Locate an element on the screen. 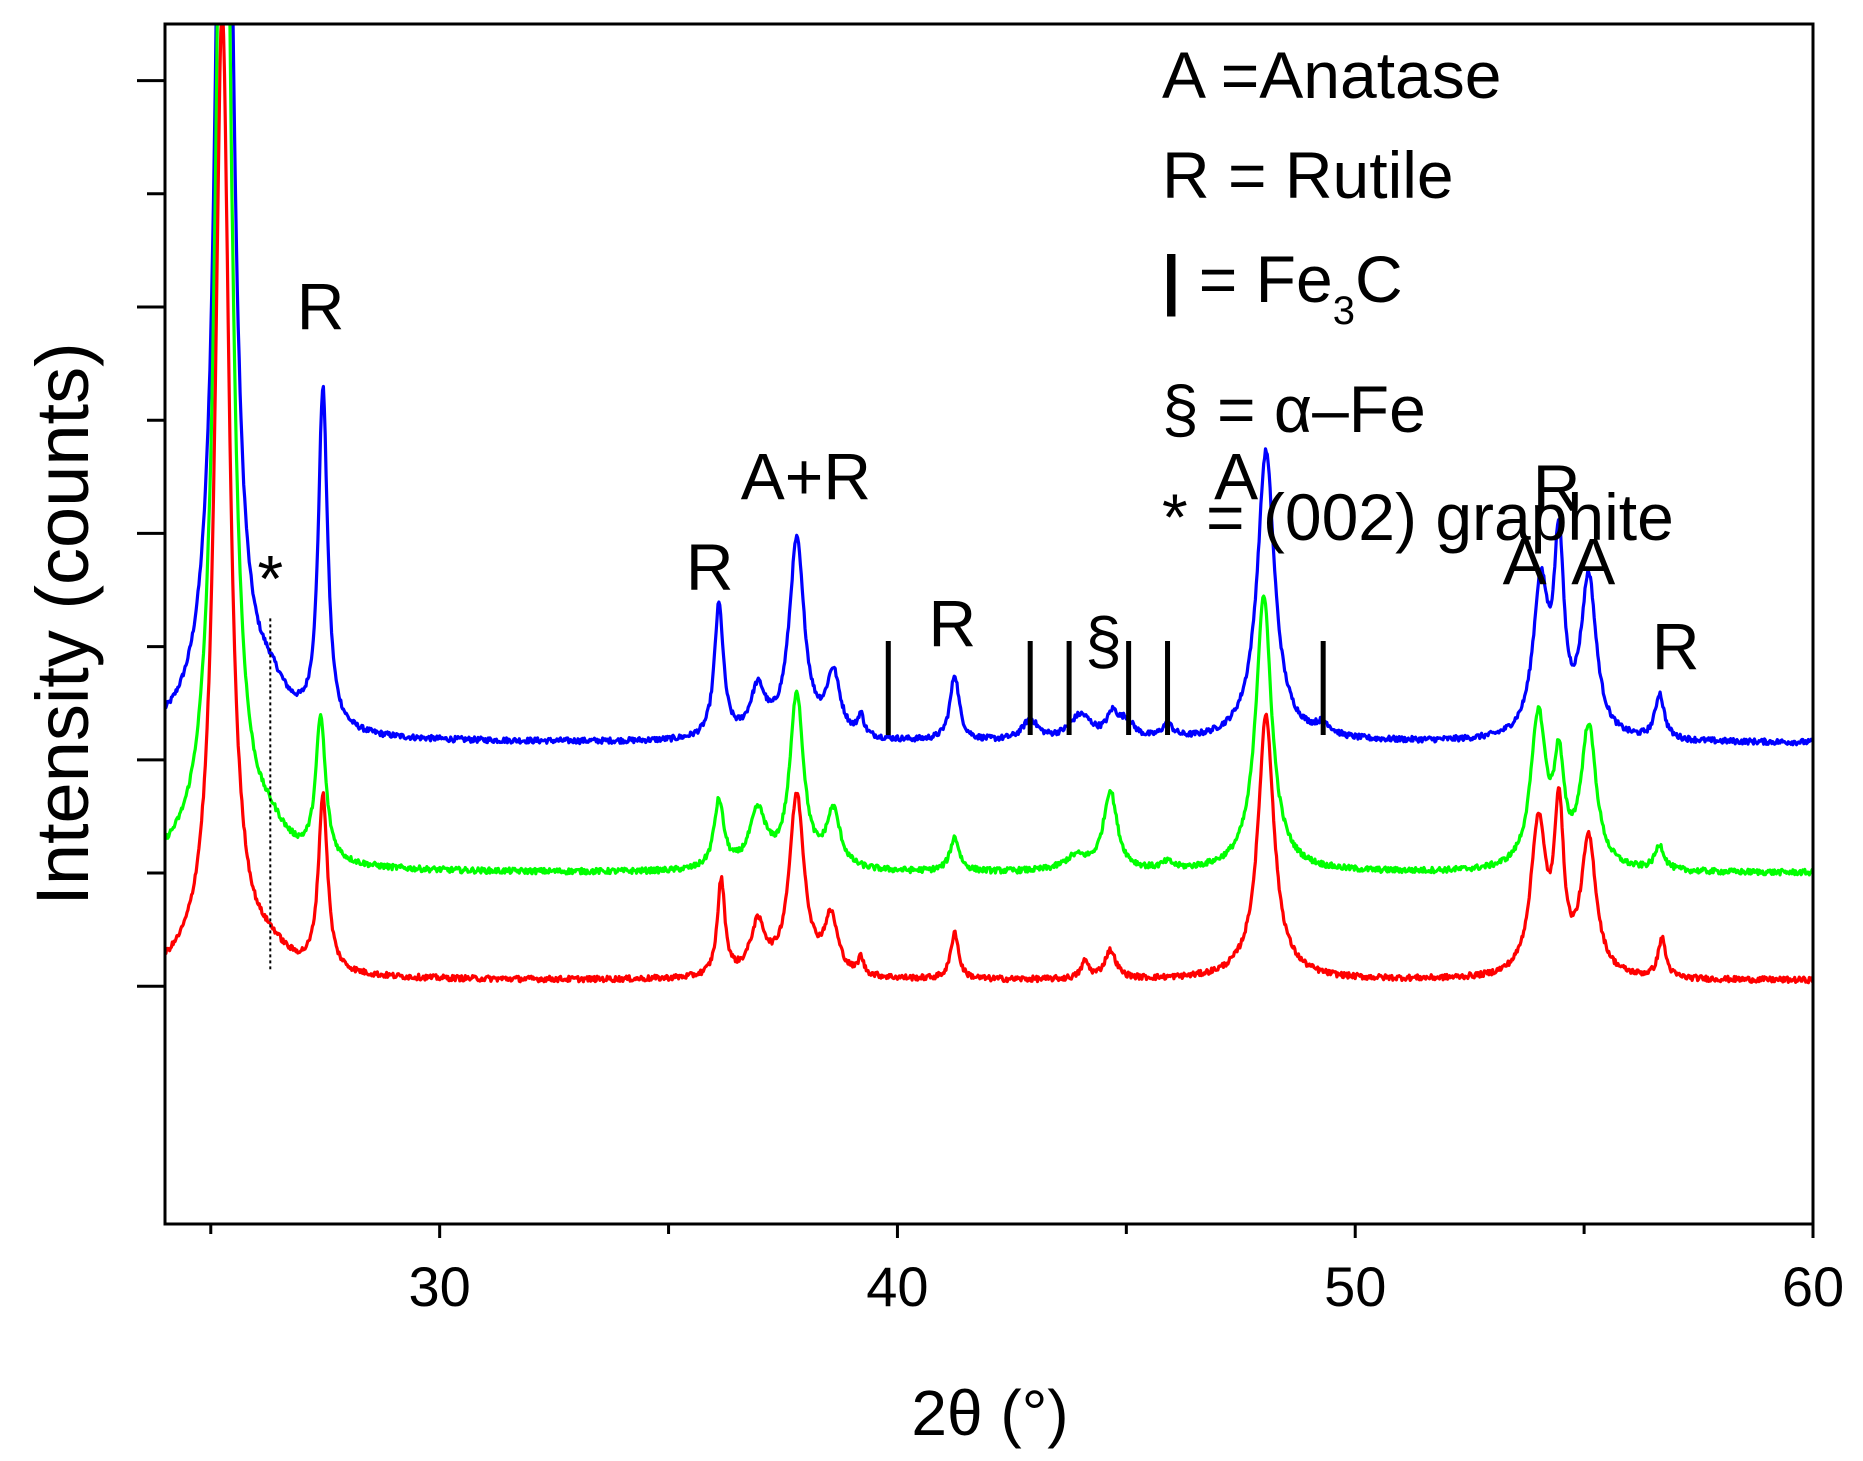 The height and width of the screenshot is (1461, 1863). legend-entry: § = α–Fe is located at coordinates (1294, 409).